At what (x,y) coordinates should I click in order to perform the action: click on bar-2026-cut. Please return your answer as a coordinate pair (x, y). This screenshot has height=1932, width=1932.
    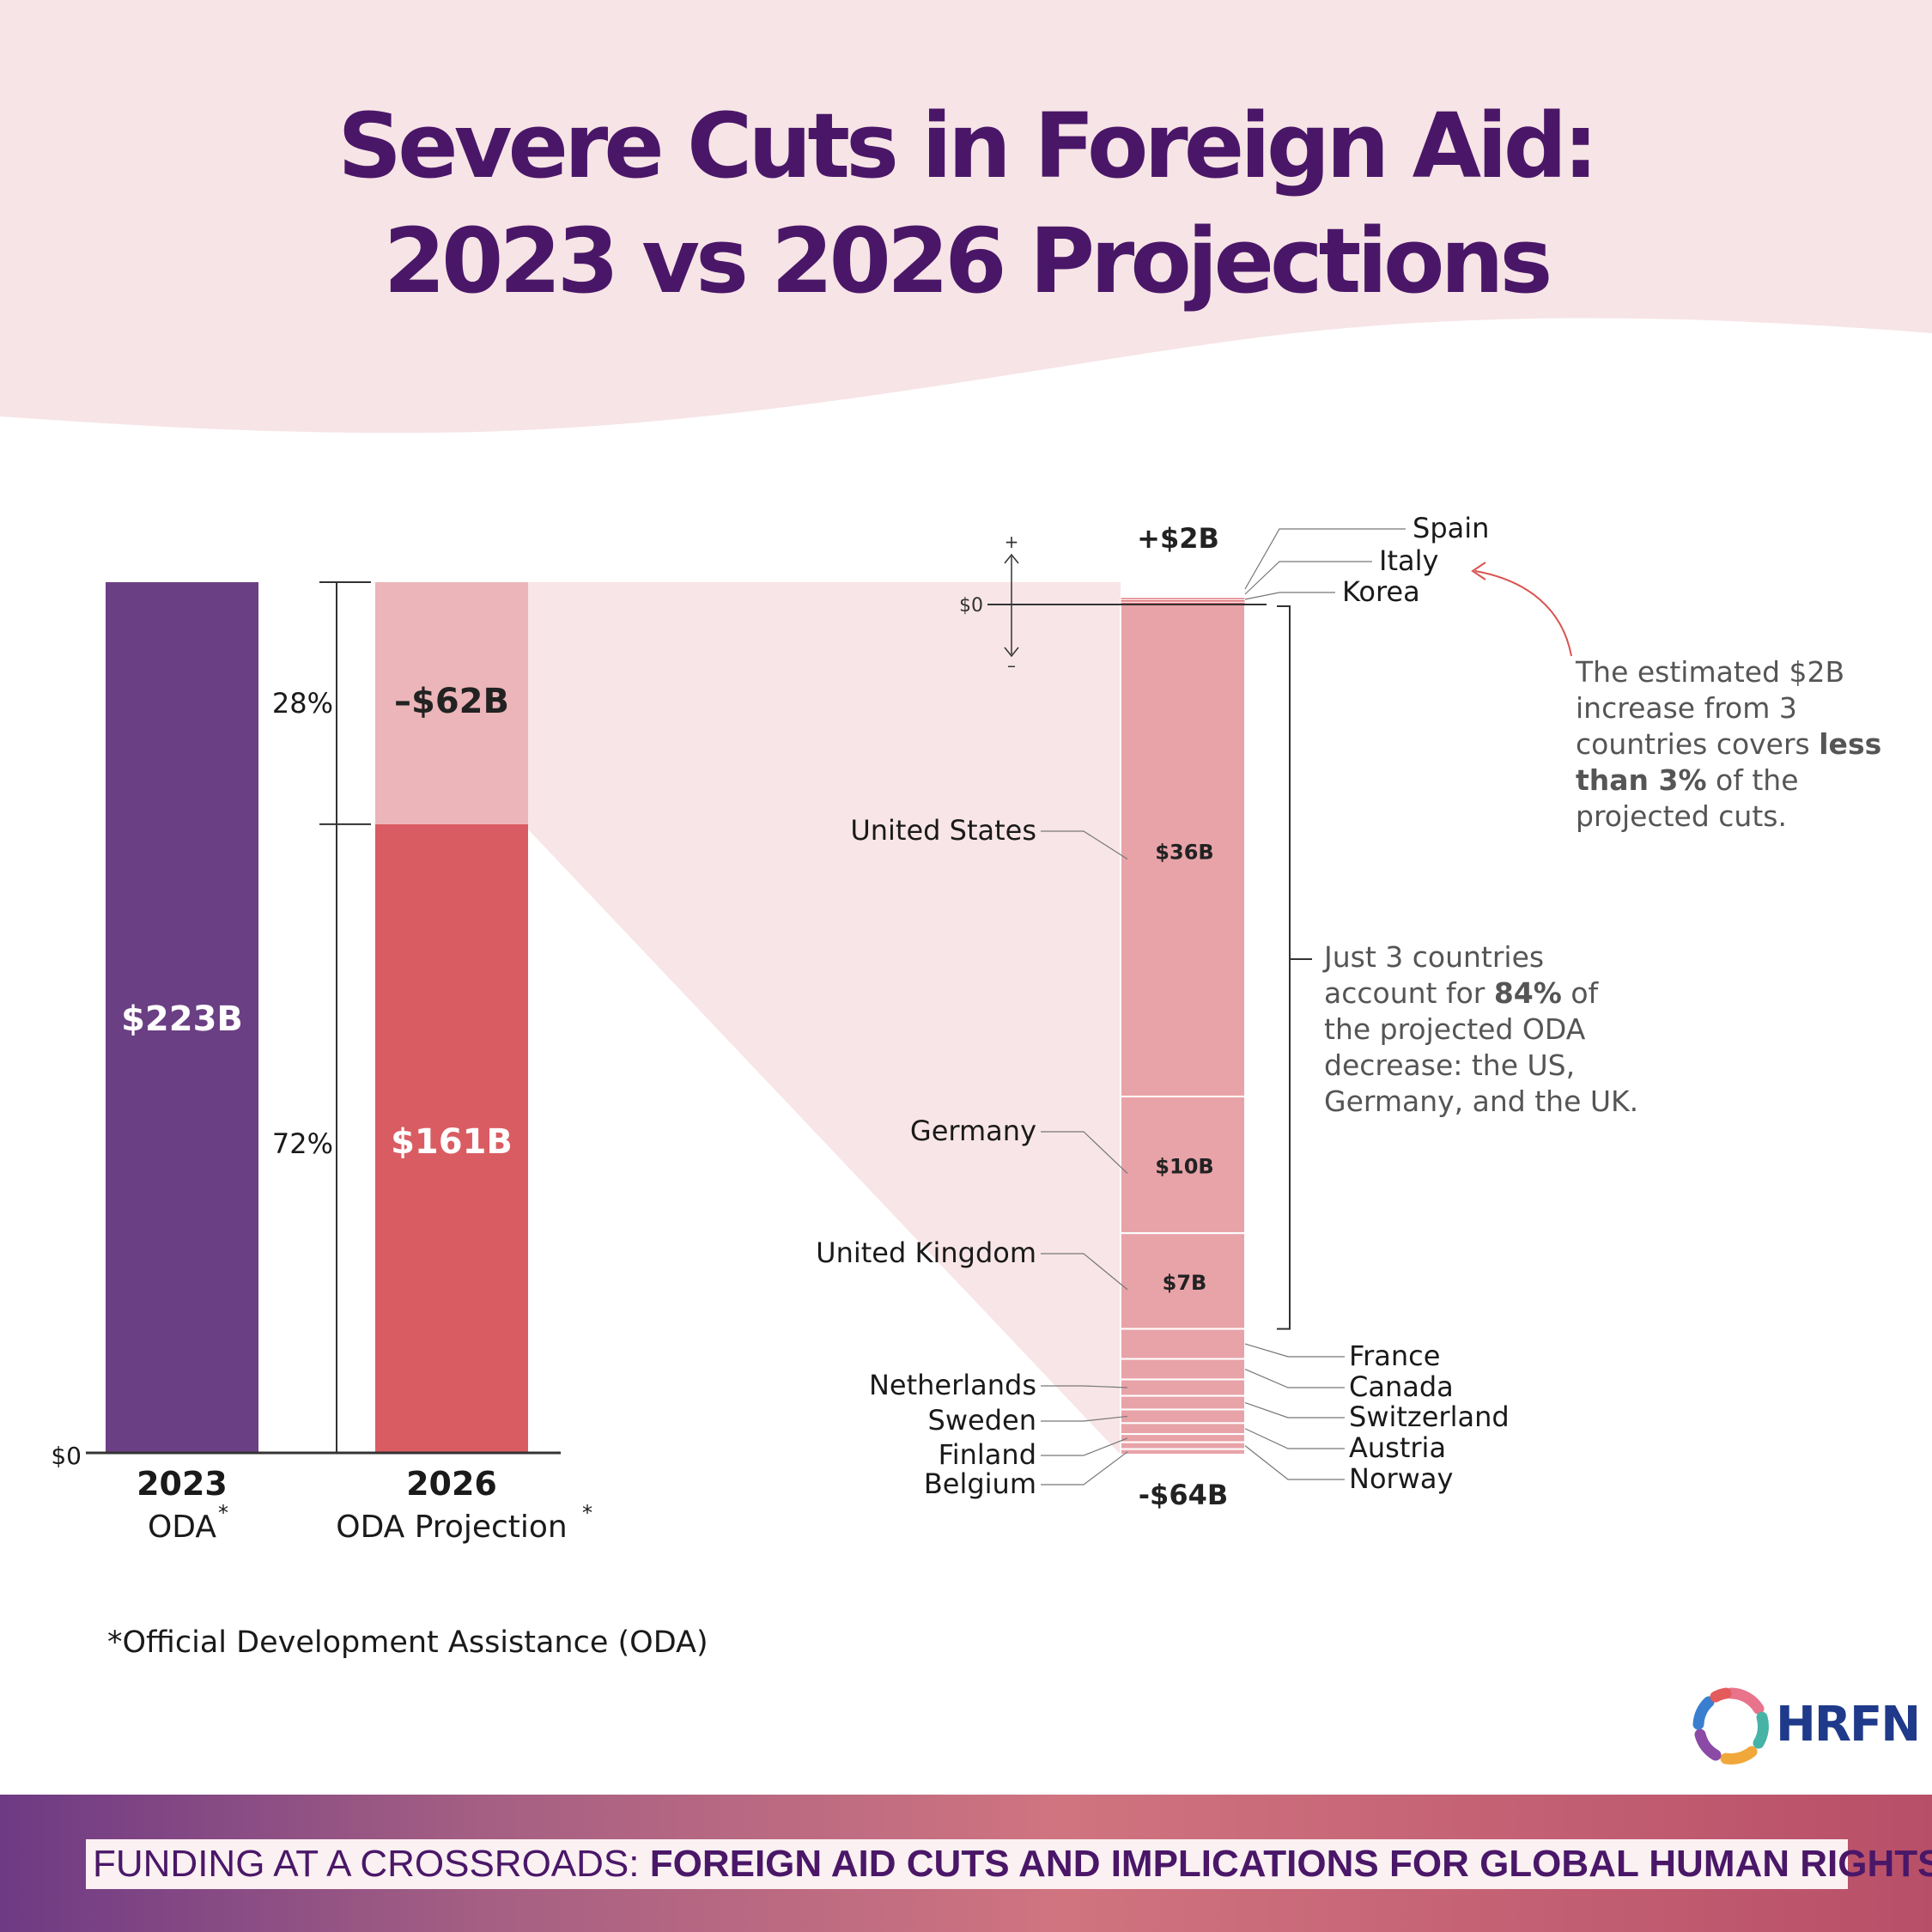
    Looking at the image, I should click on (452, 703).